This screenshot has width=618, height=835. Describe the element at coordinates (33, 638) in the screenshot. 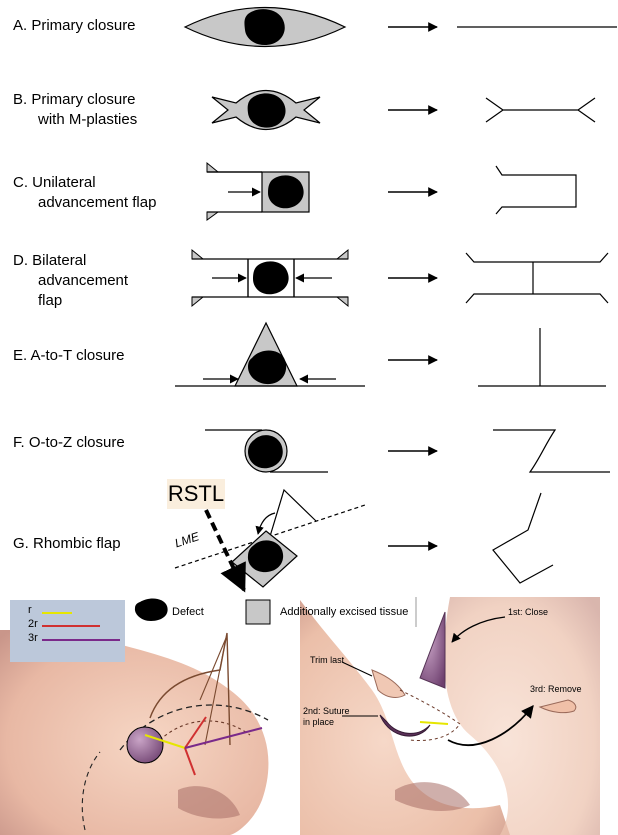

I see `legend-label-3r: 3r` at that location.